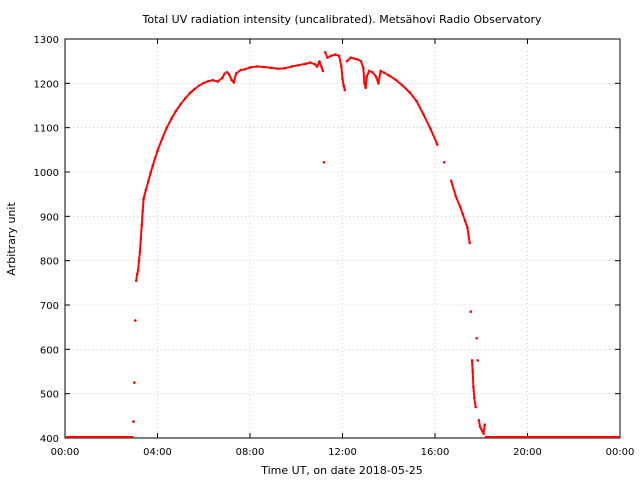  Describe the element at coordinates (250, 452) in the screenshot. I see `x-tick-label: 08:00` at that location.